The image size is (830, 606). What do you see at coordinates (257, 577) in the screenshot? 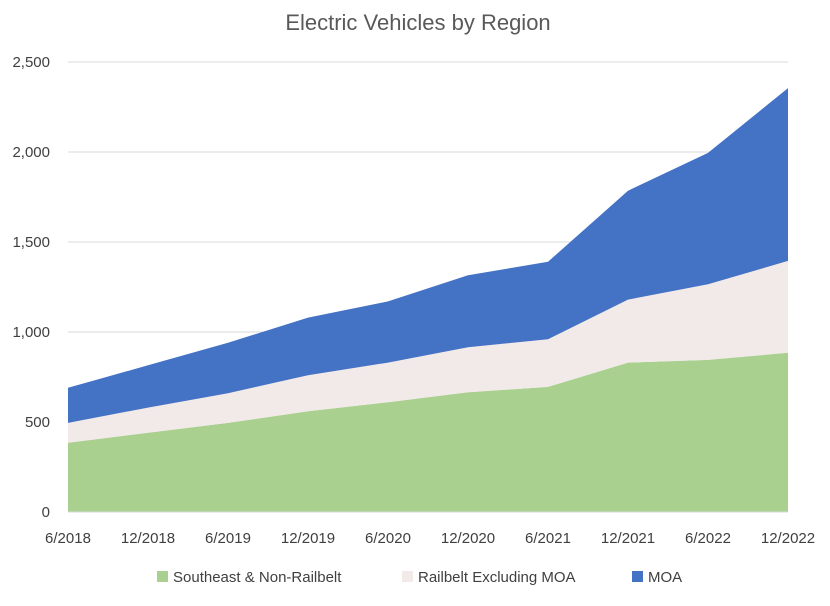
I see `legend-label-southeast-non-railbelt: Southeast & Non-Railbelt` at bounding box center [257, 577].